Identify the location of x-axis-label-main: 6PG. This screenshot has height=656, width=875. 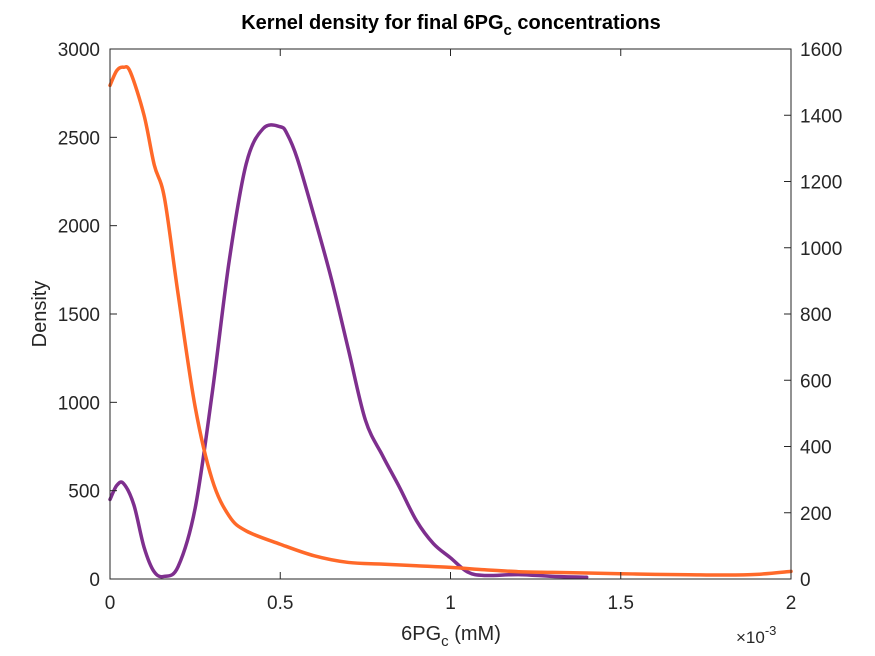
(421, 634).